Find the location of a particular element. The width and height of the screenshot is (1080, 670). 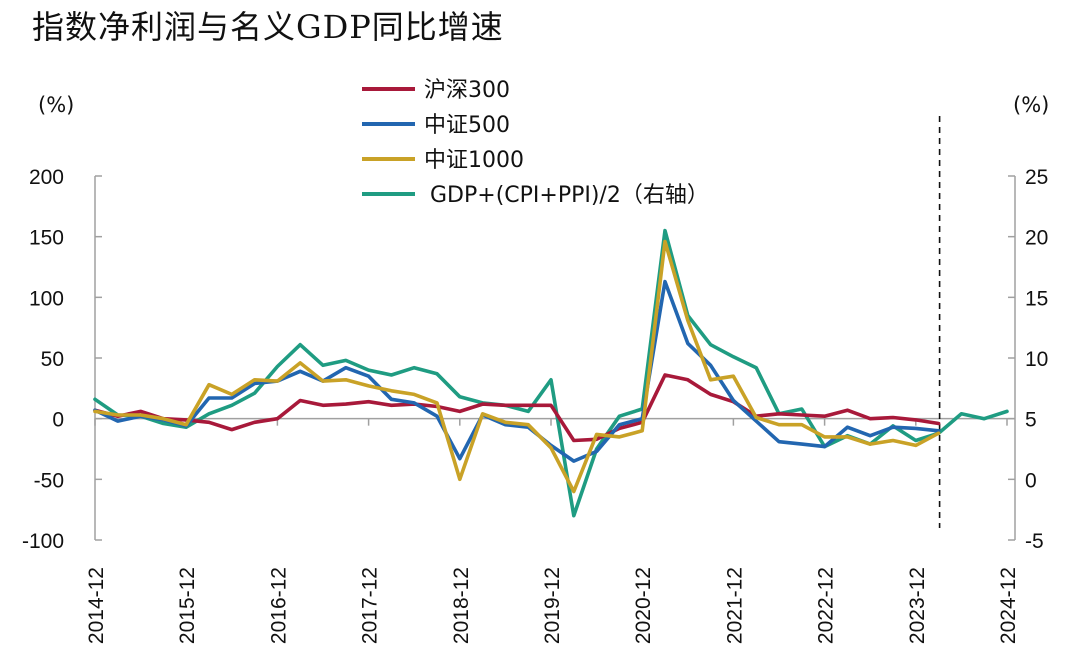

left-tick-label: 50 is located at coordinates (52, 359).